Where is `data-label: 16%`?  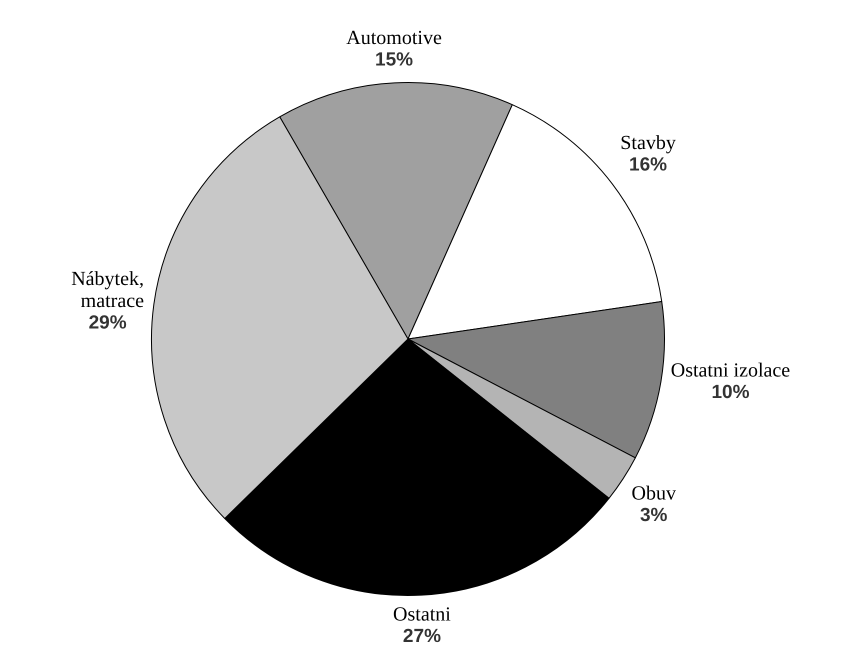
data-label: 16% is located at coordinates (648, 165).